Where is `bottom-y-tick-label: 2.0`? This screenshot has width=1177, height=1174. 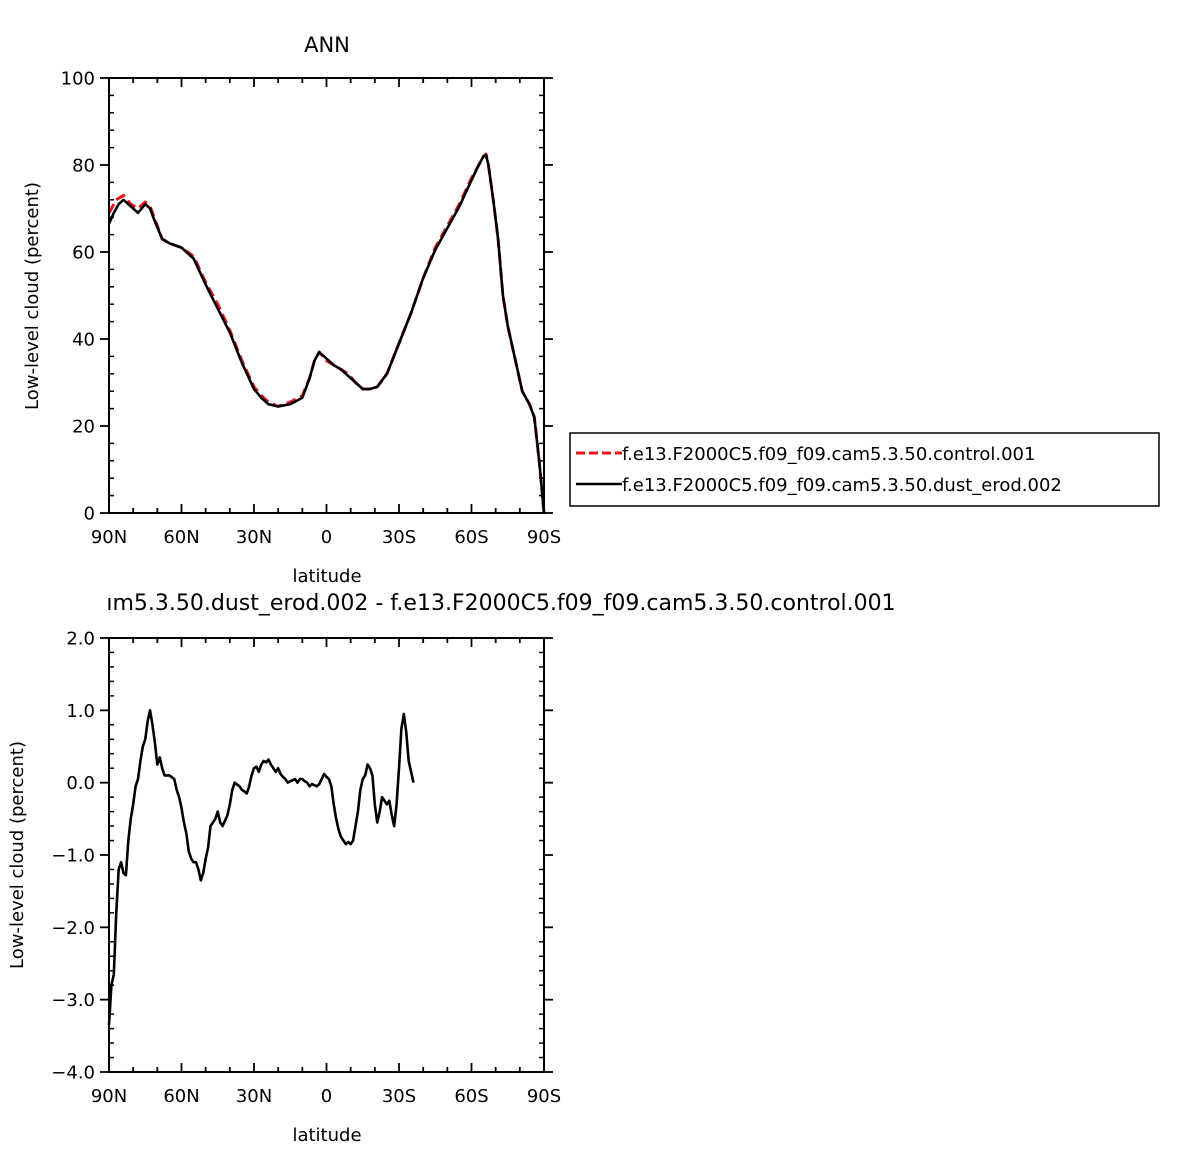
bottom-y-tick-label: 2.0 is located at coordinates (80, 639).